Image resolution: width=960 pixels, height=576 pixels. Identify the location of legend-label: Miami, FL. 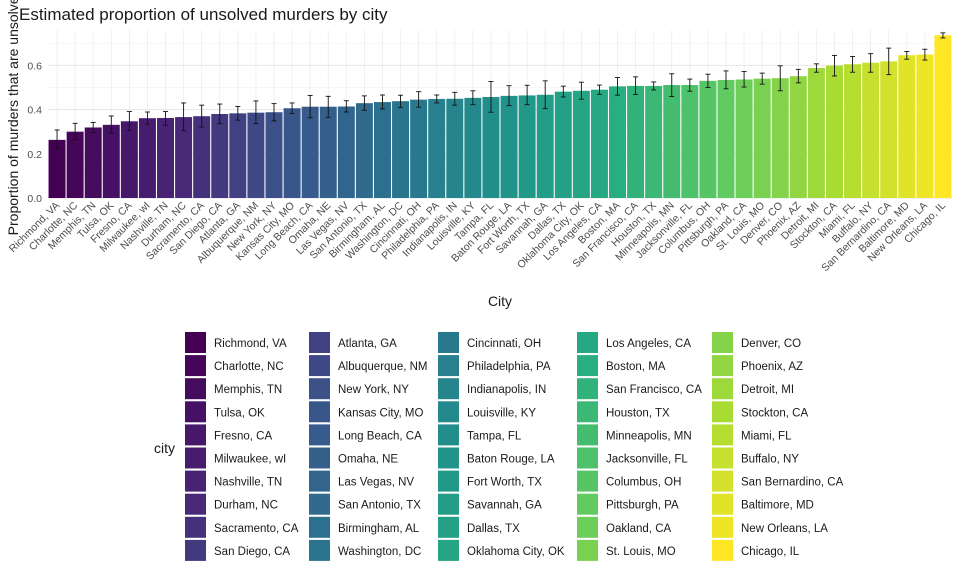
(766, 436).